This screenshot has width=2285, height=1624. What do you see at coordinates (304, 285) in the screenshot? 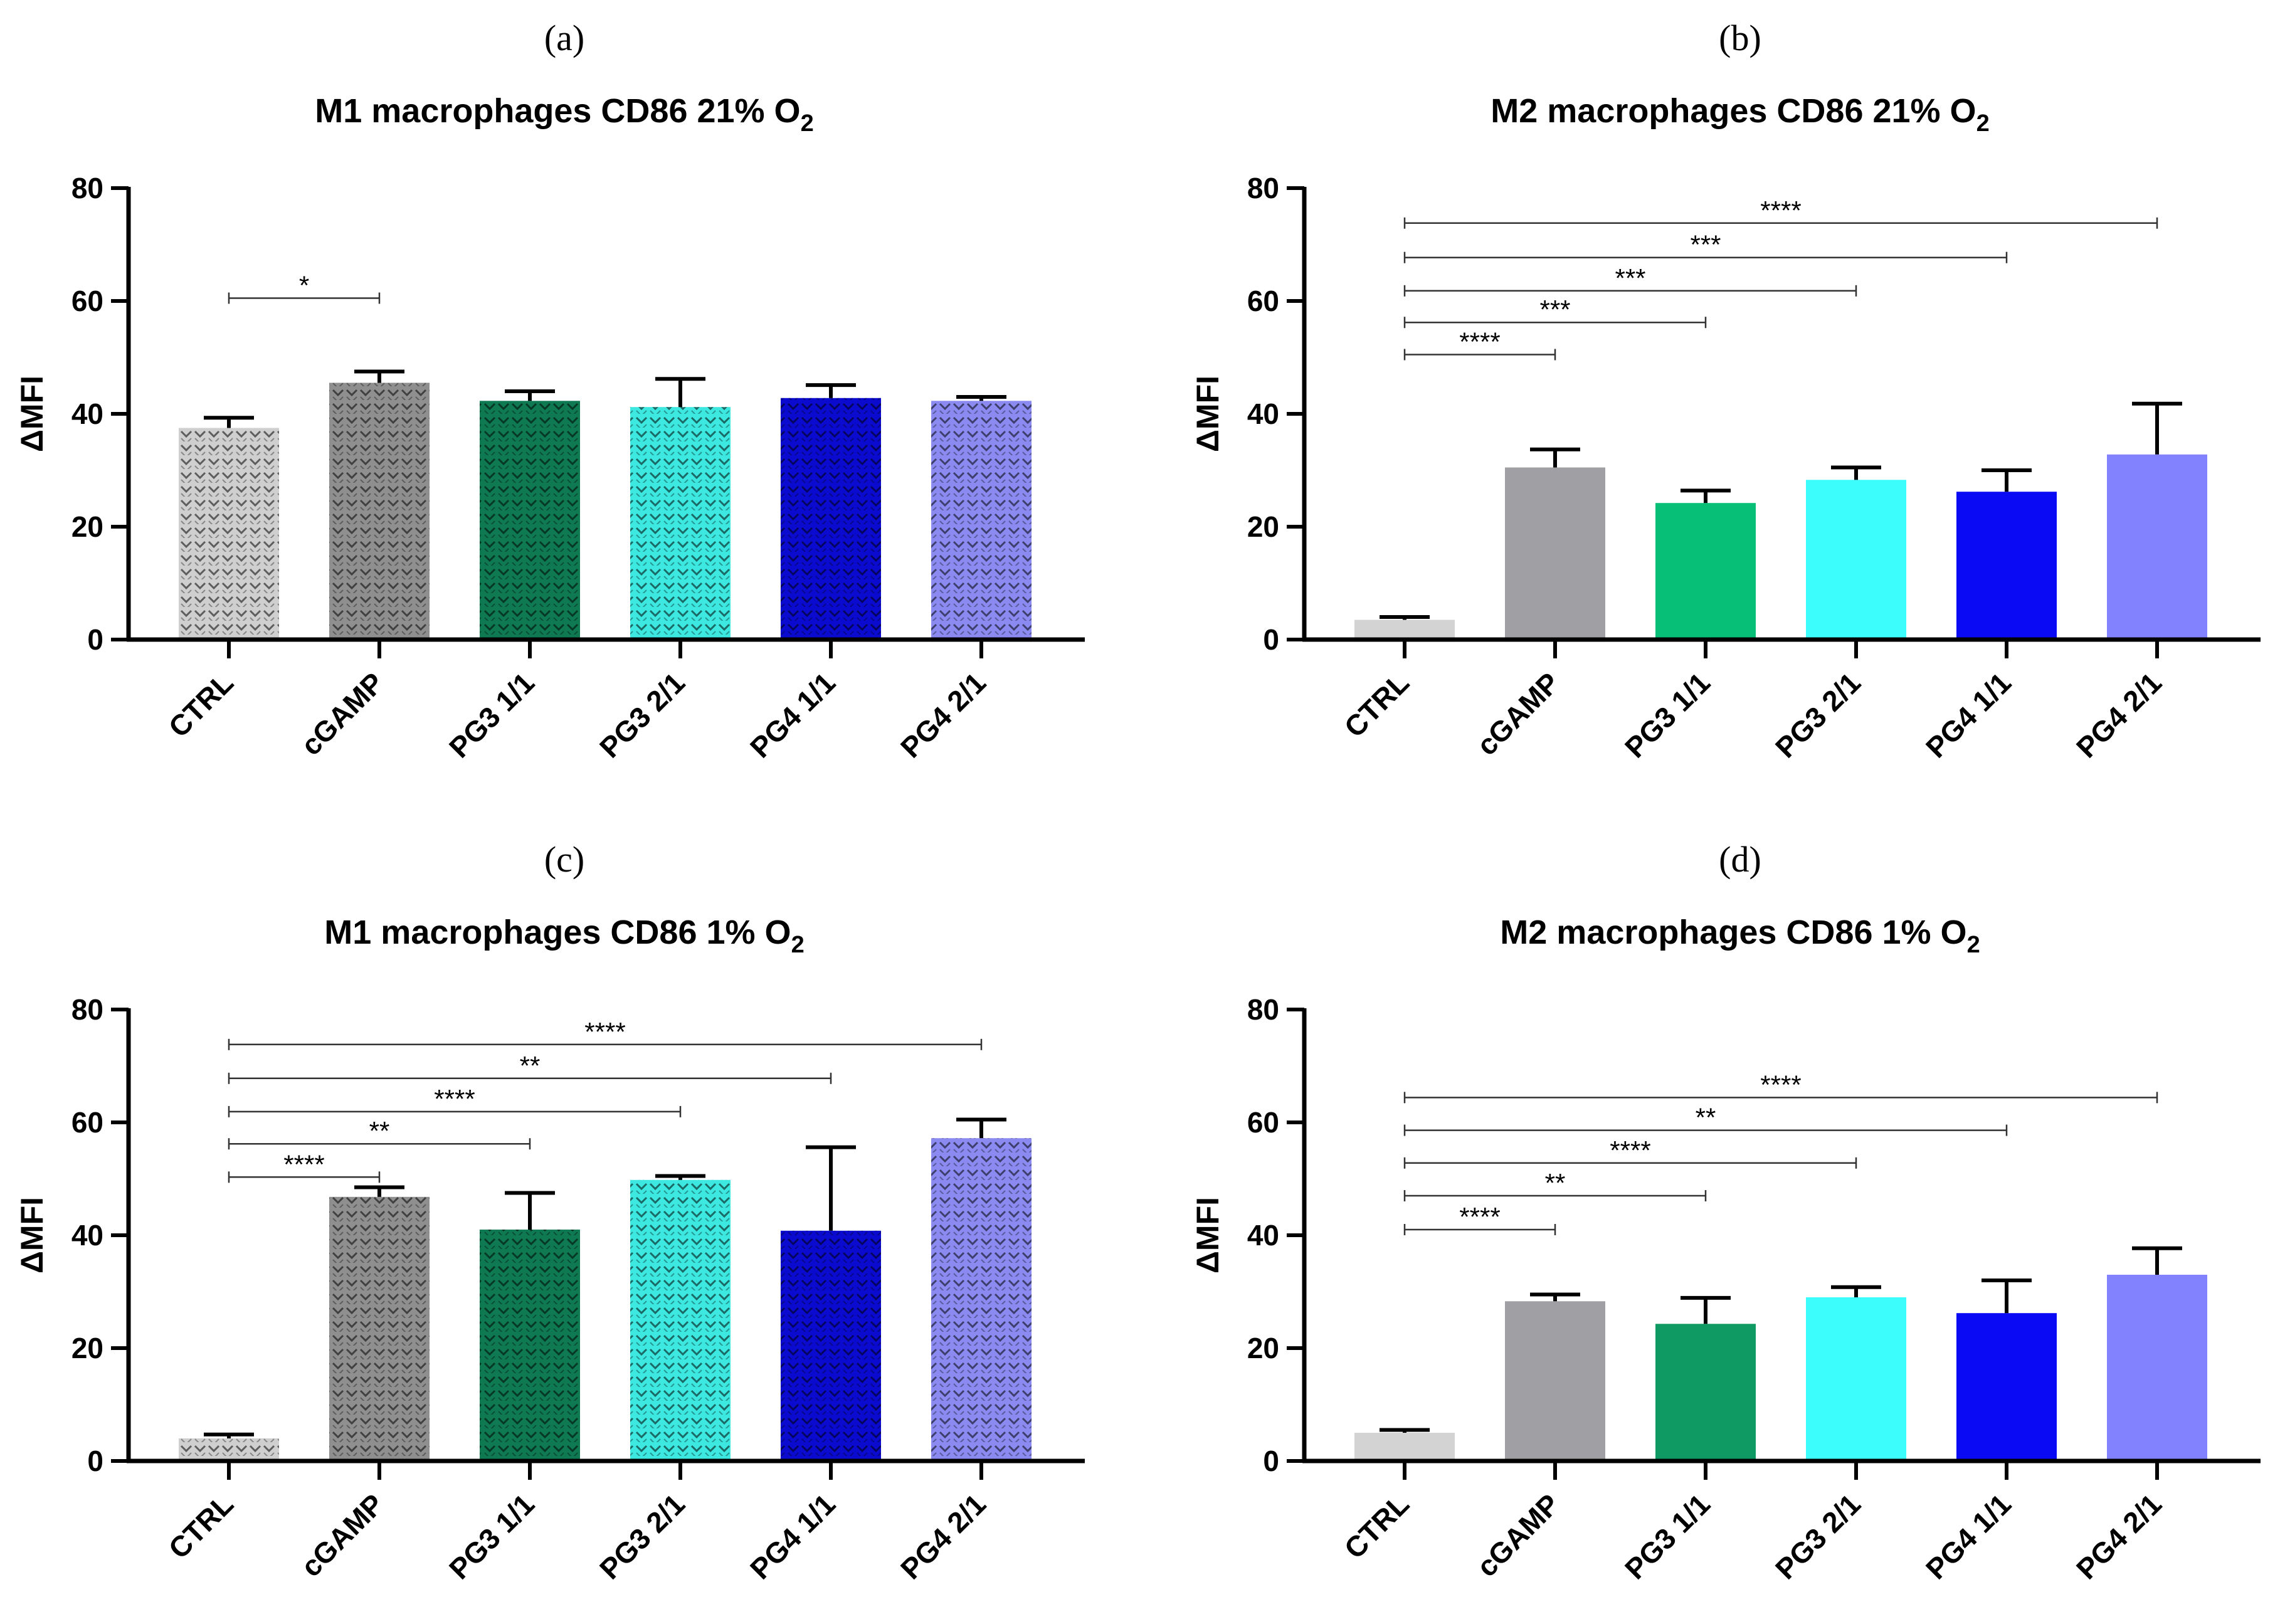
I see `significance-label: *` at bounding box center [304, 285].